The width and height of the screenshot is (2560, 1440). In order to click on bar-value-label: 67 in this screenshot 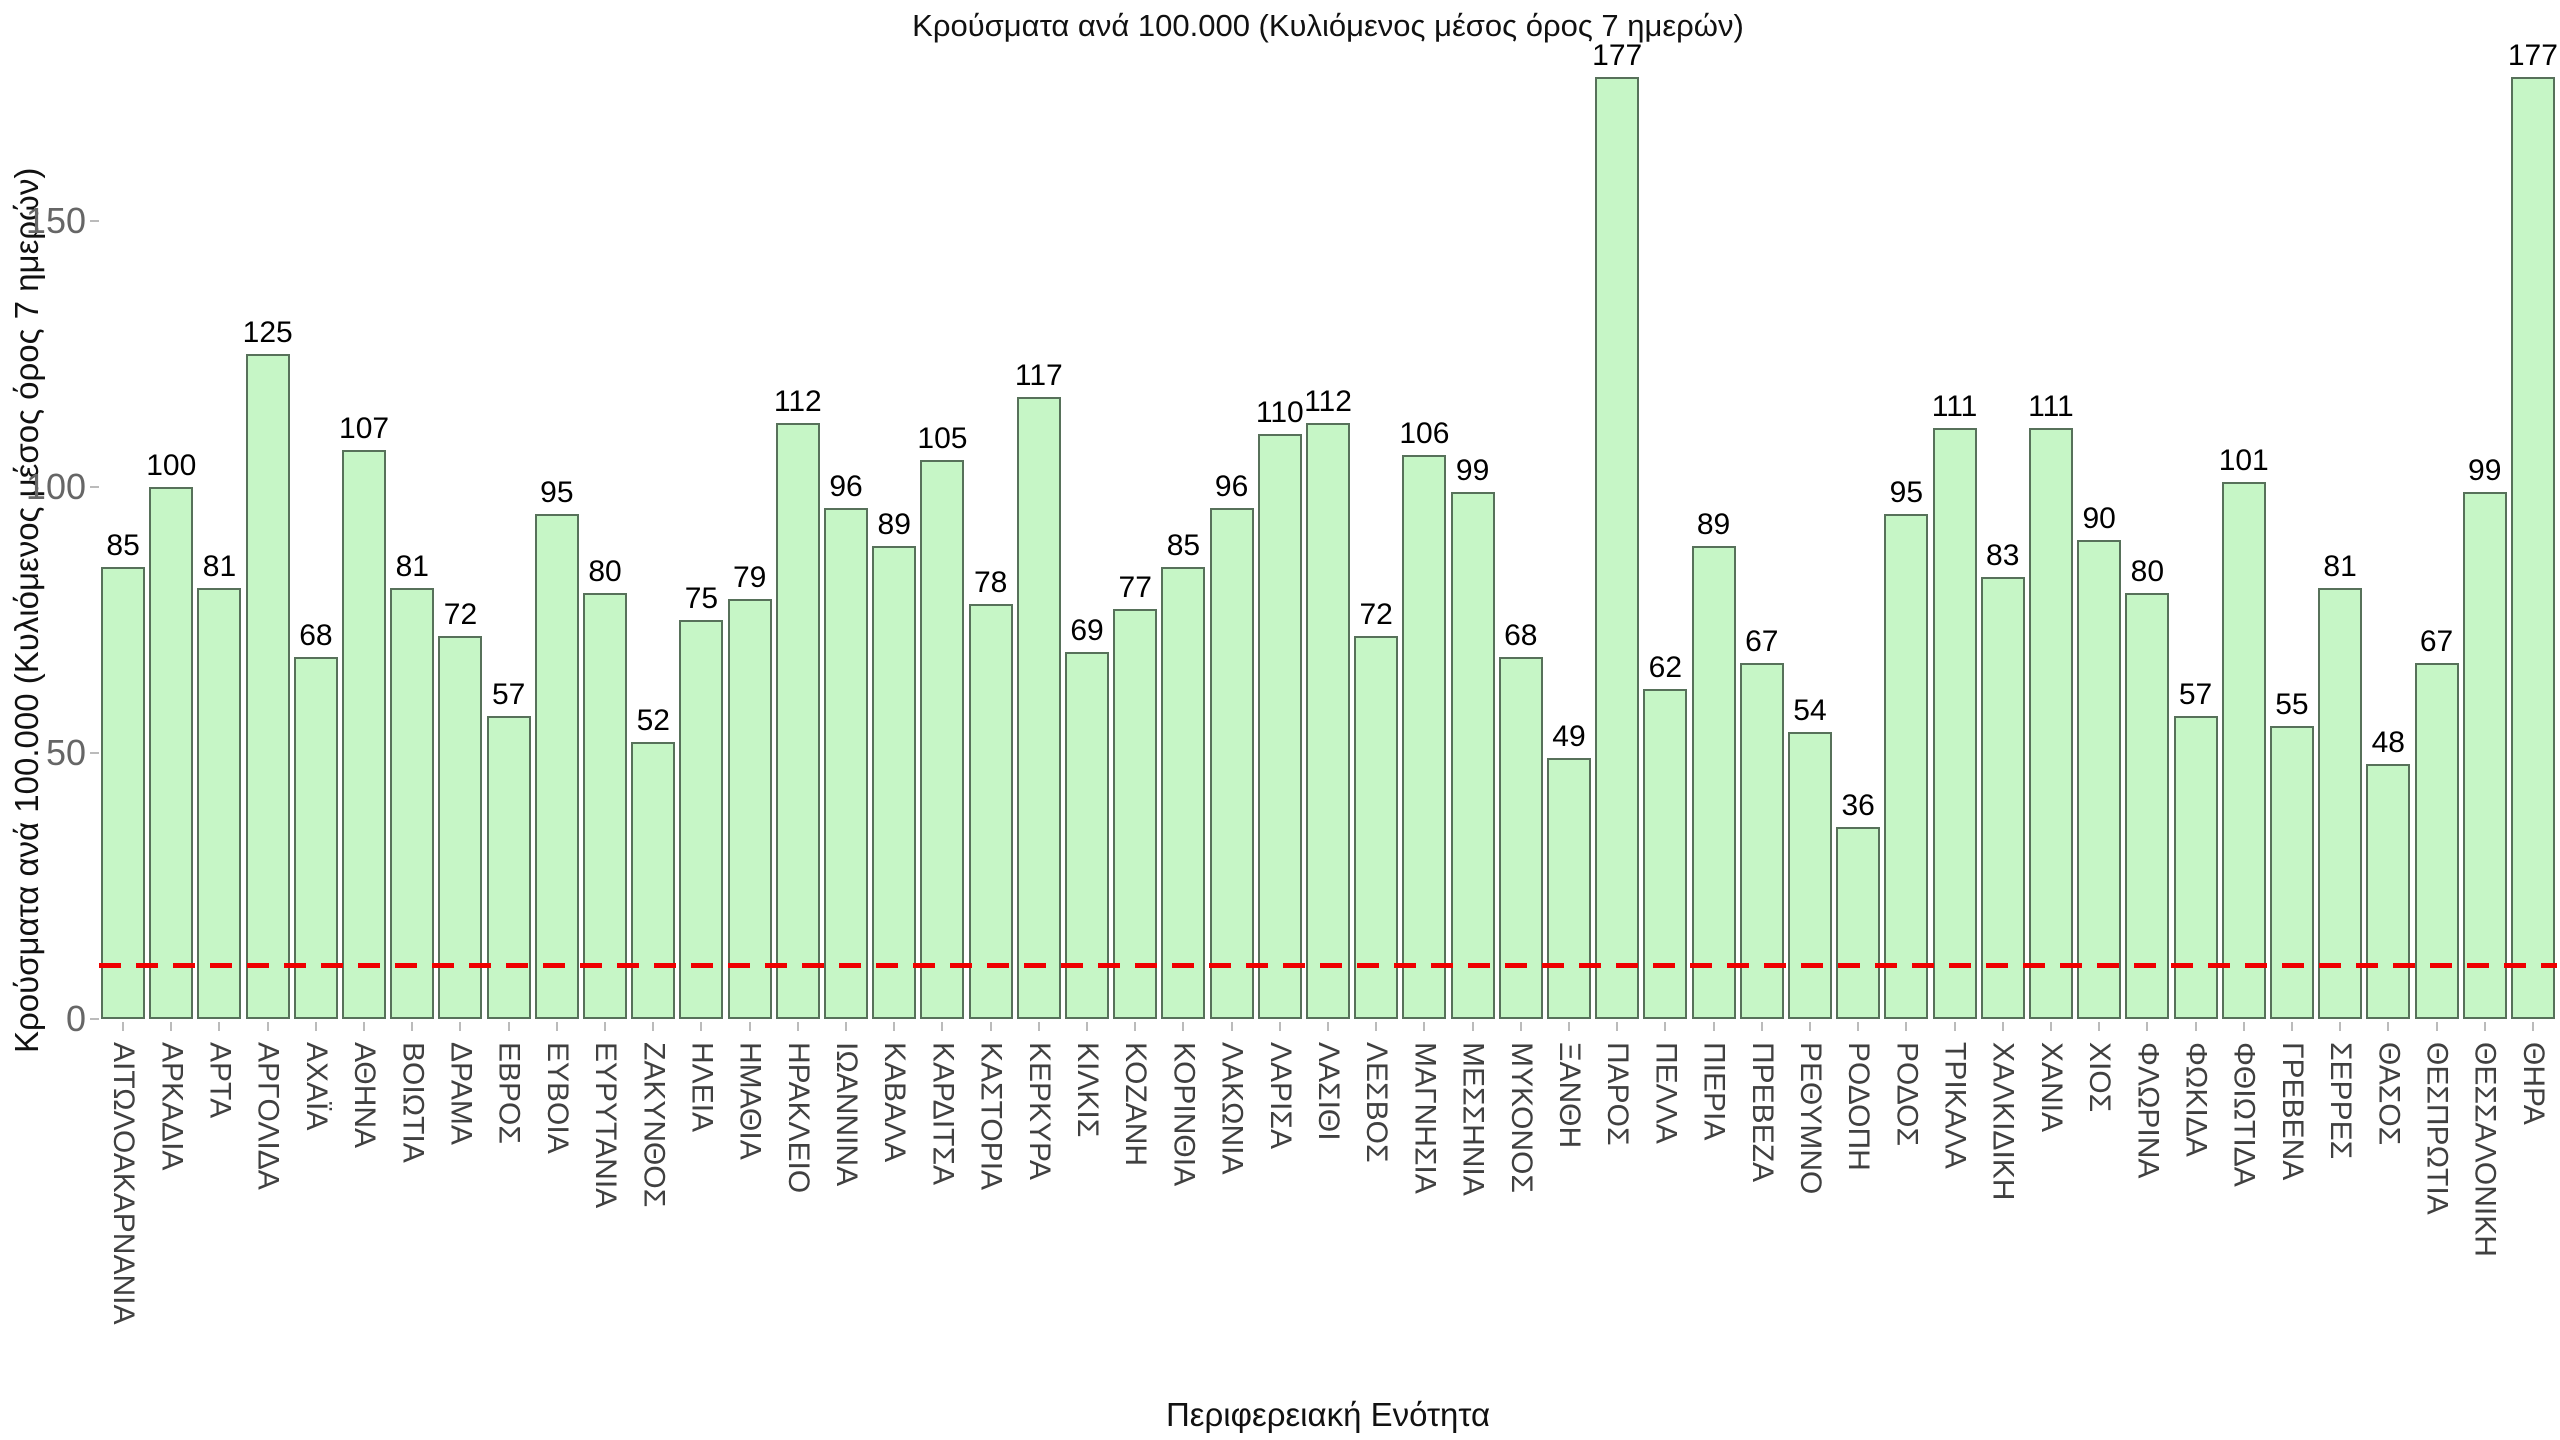, I will do `click(2436, 641)`.